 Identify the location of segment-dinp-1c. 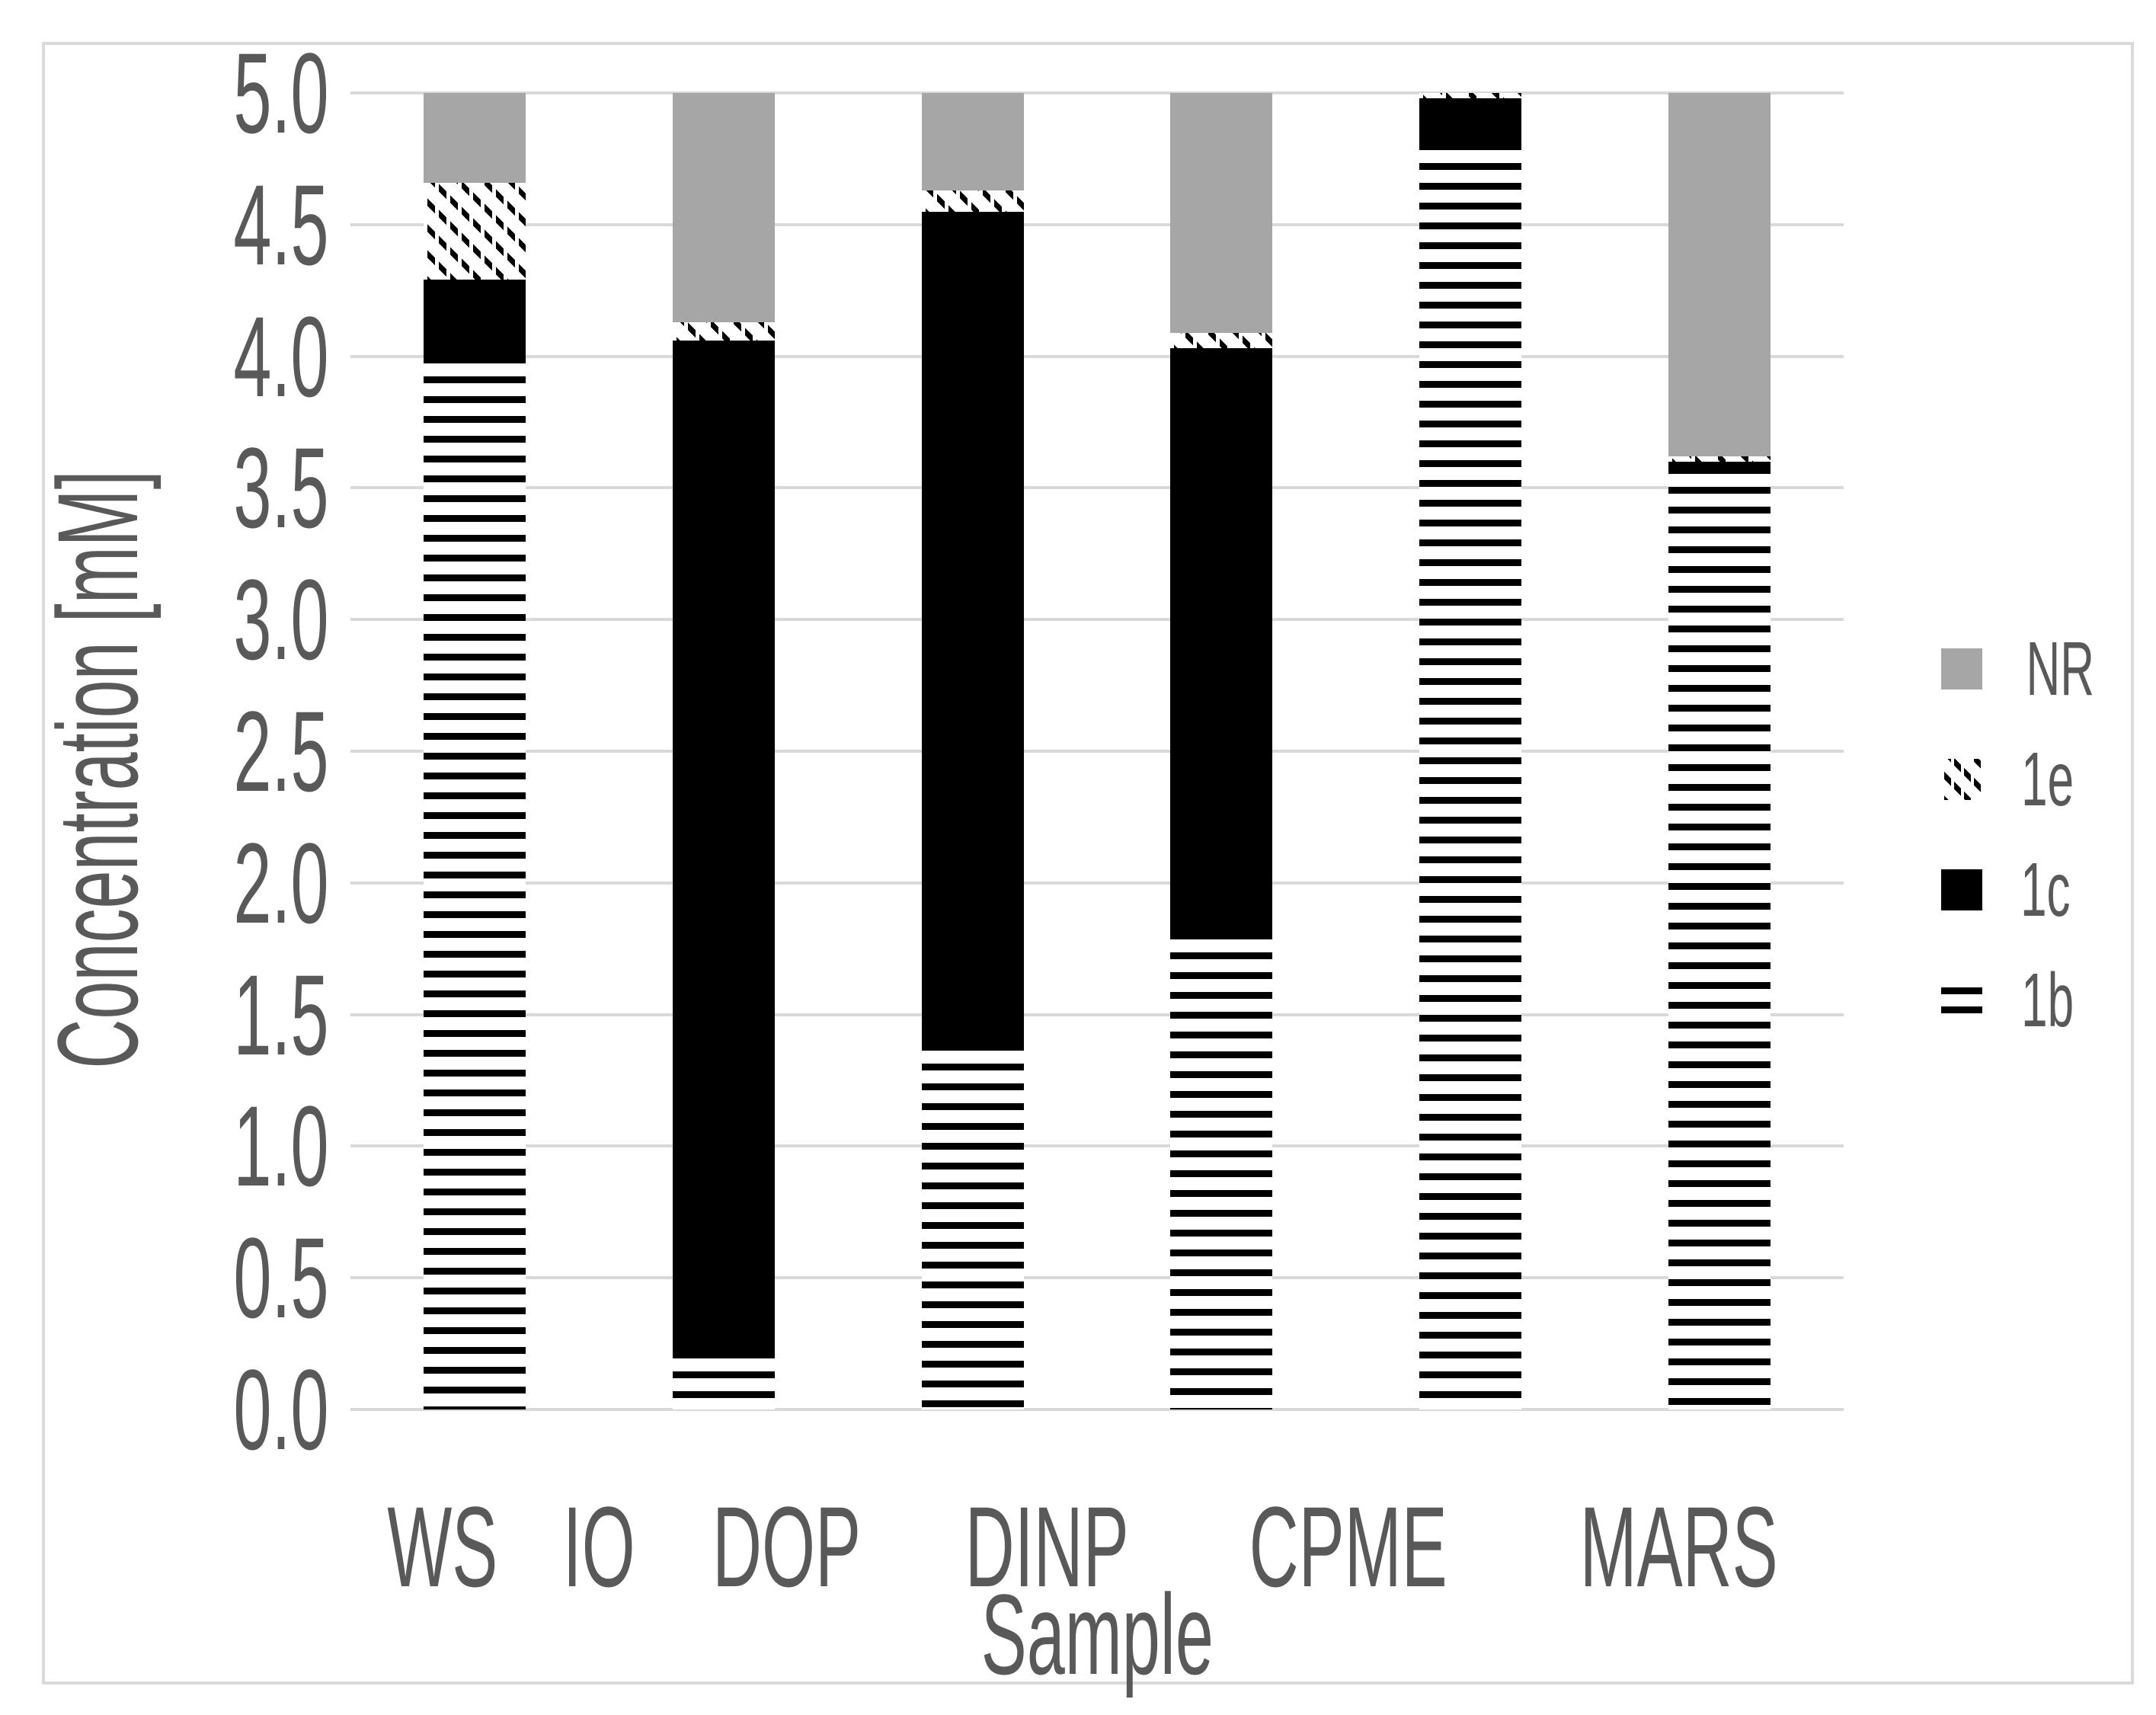
(1221, 641).